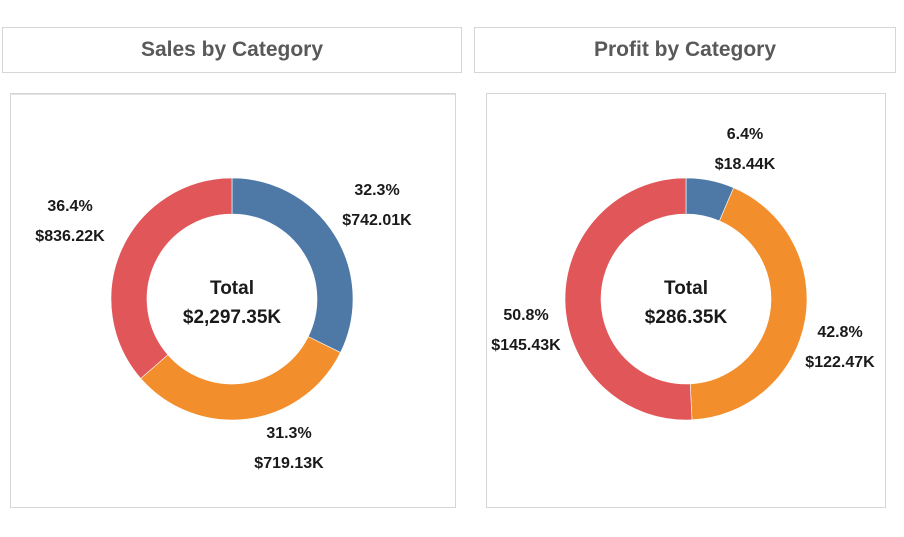 This screenshot has height=537, width=904. What do you see at coordinates (289, 463) in the screenshot?
I see `sales-slice-1-value-label: $719.13K` at bounding box center [289, 463].